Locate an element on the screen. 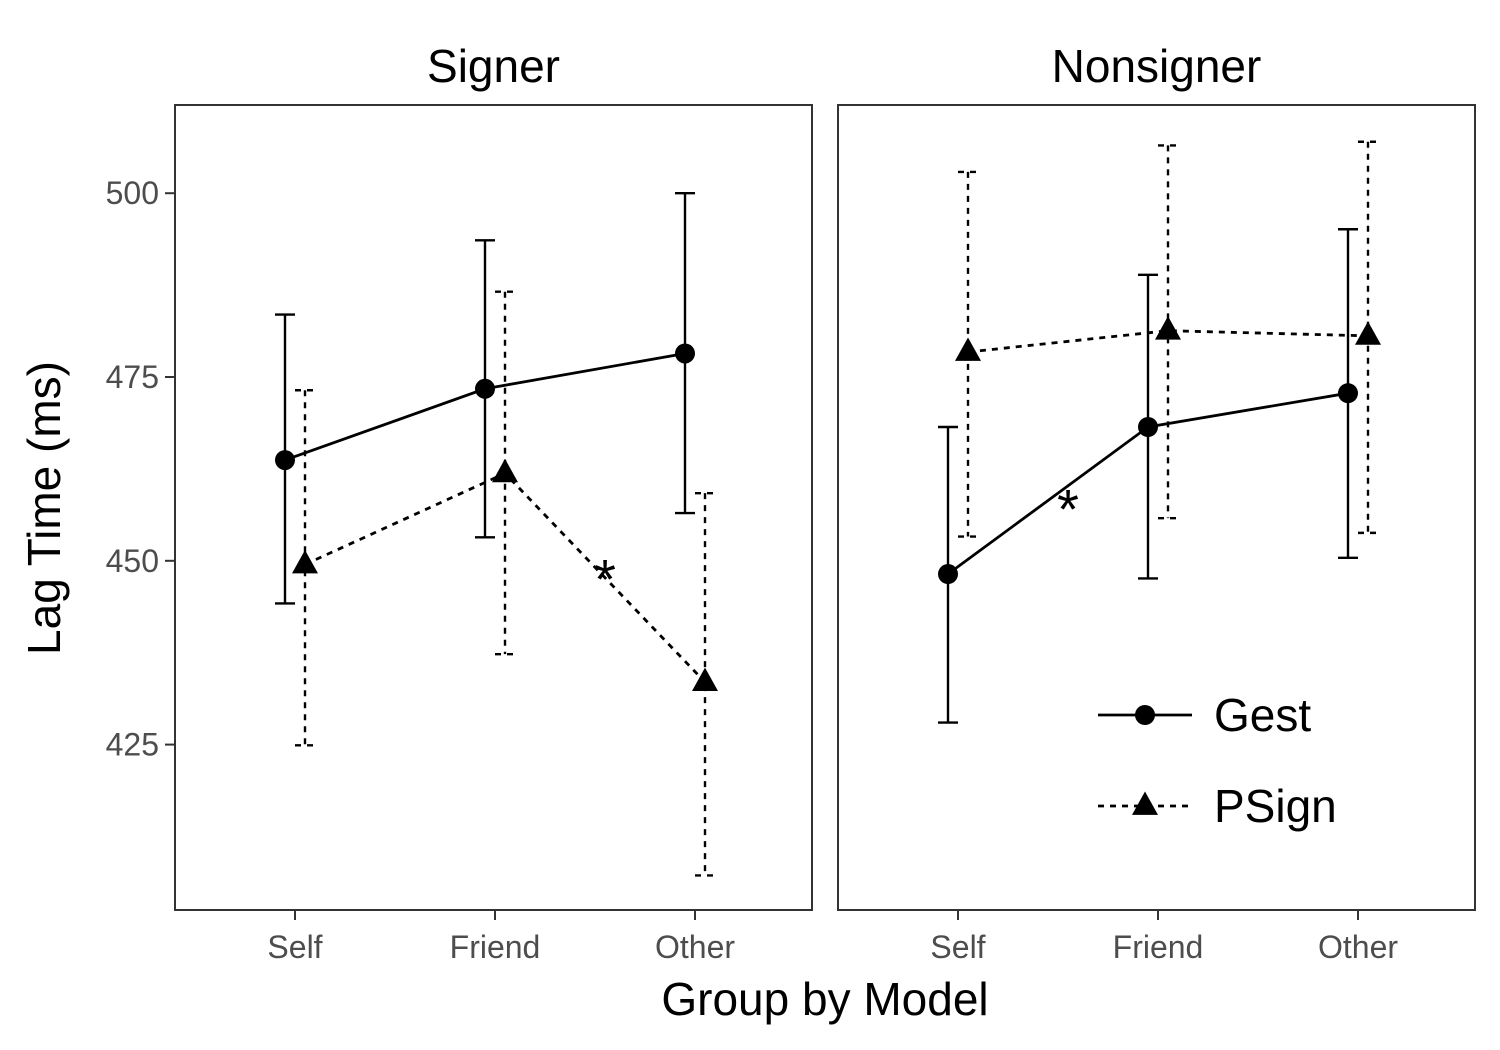 Image resolution: width=1500 pixels, height=1050 pixels. legend-label: PSign is located at coordinates (1275, 806).